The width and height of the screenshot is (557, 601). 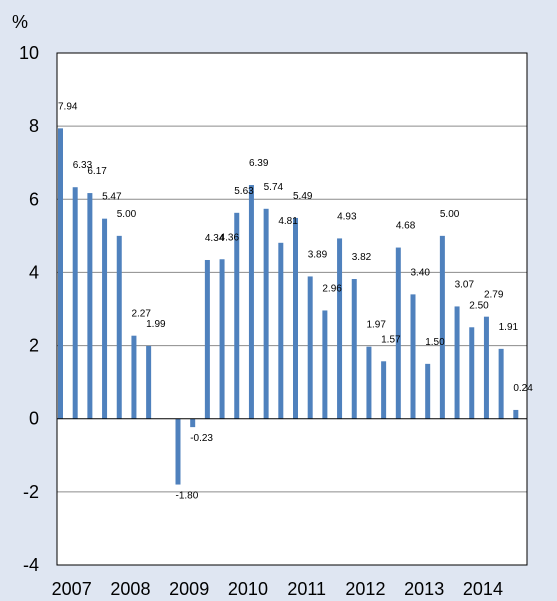 What do you see at coordinates (303, 196) in the screenshot?
I see `data-label: 5.49` at bounding box center [303, 196].